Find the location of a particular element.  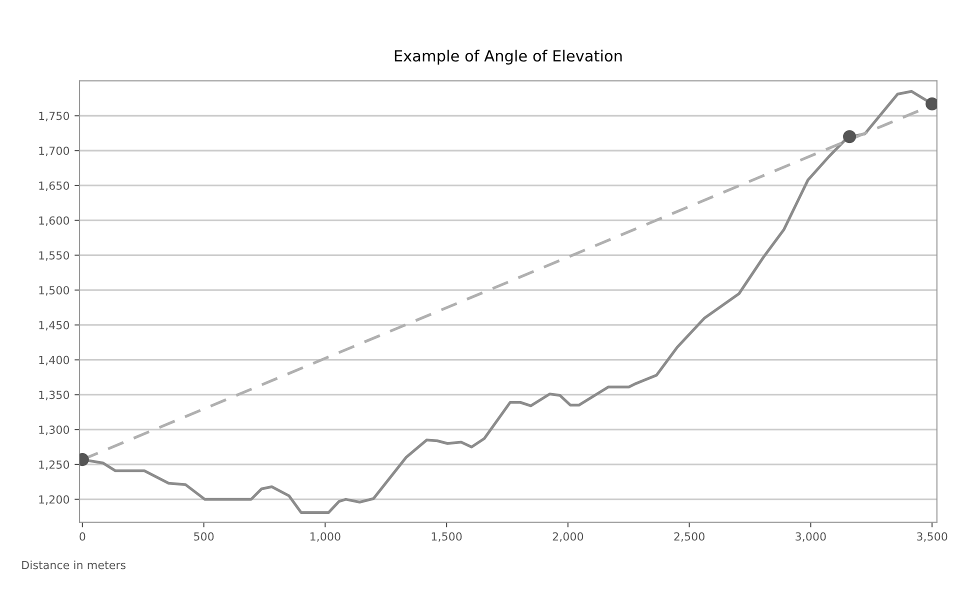

y-tick-label: 1,650 is located at coordinates (54, 186).